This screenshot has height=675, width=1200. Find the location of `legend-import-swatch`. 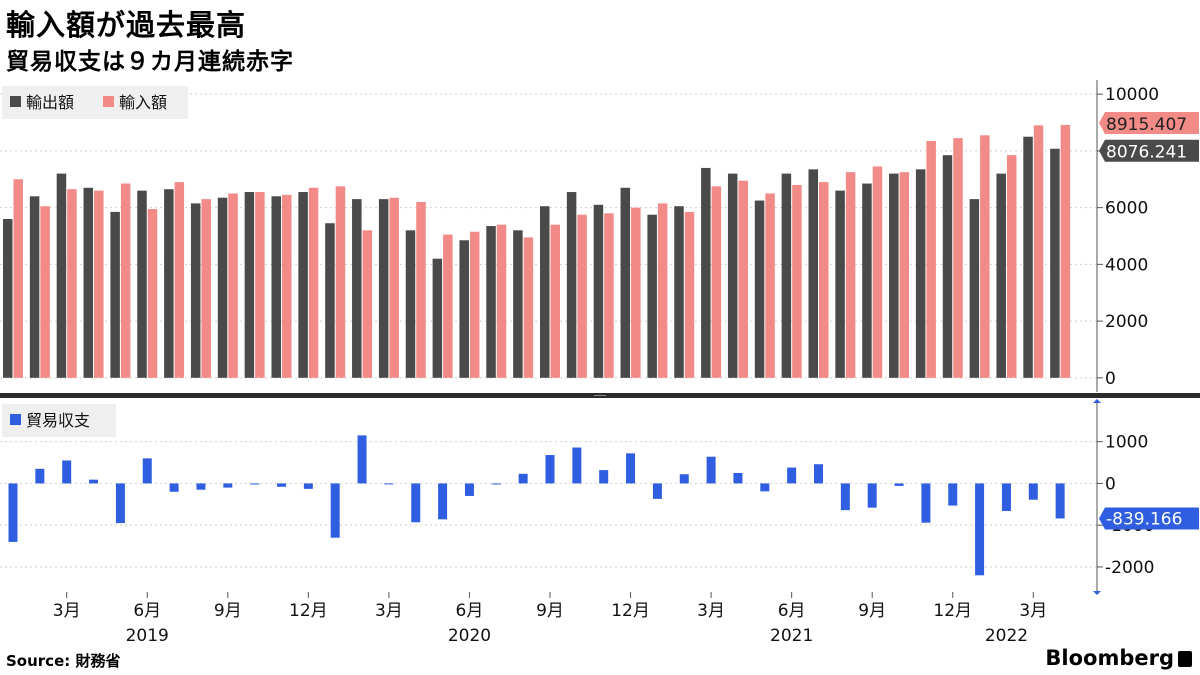

legend-import-swatch is located at coordinates (108, 101).